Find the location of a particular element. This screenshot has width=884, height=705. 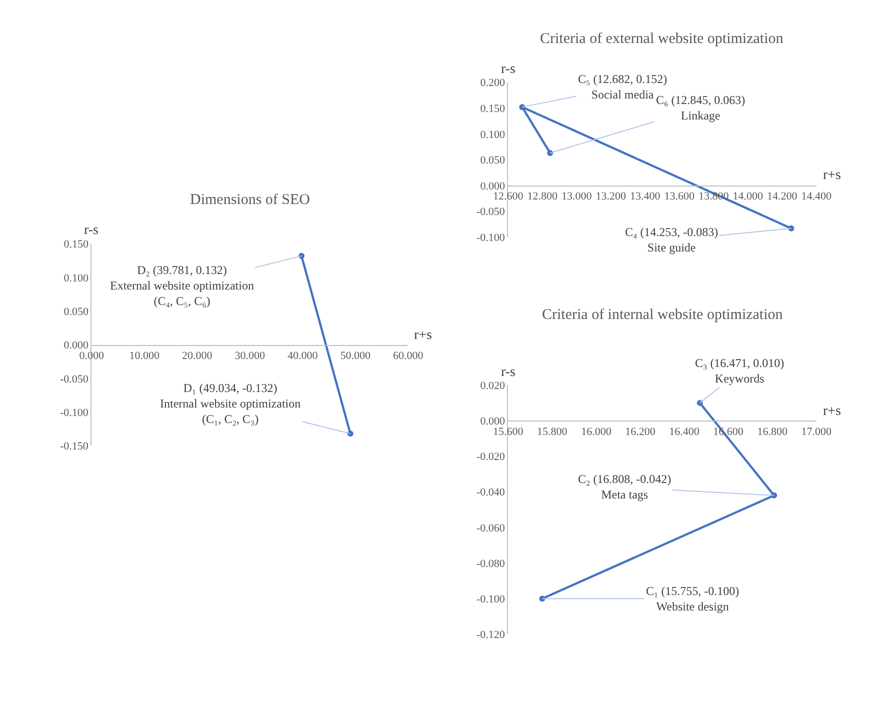

annotation: D₂ (39.781, 0.132) External website optimization (C₄, C₅, C₆) is located at coordinates (182, 285).